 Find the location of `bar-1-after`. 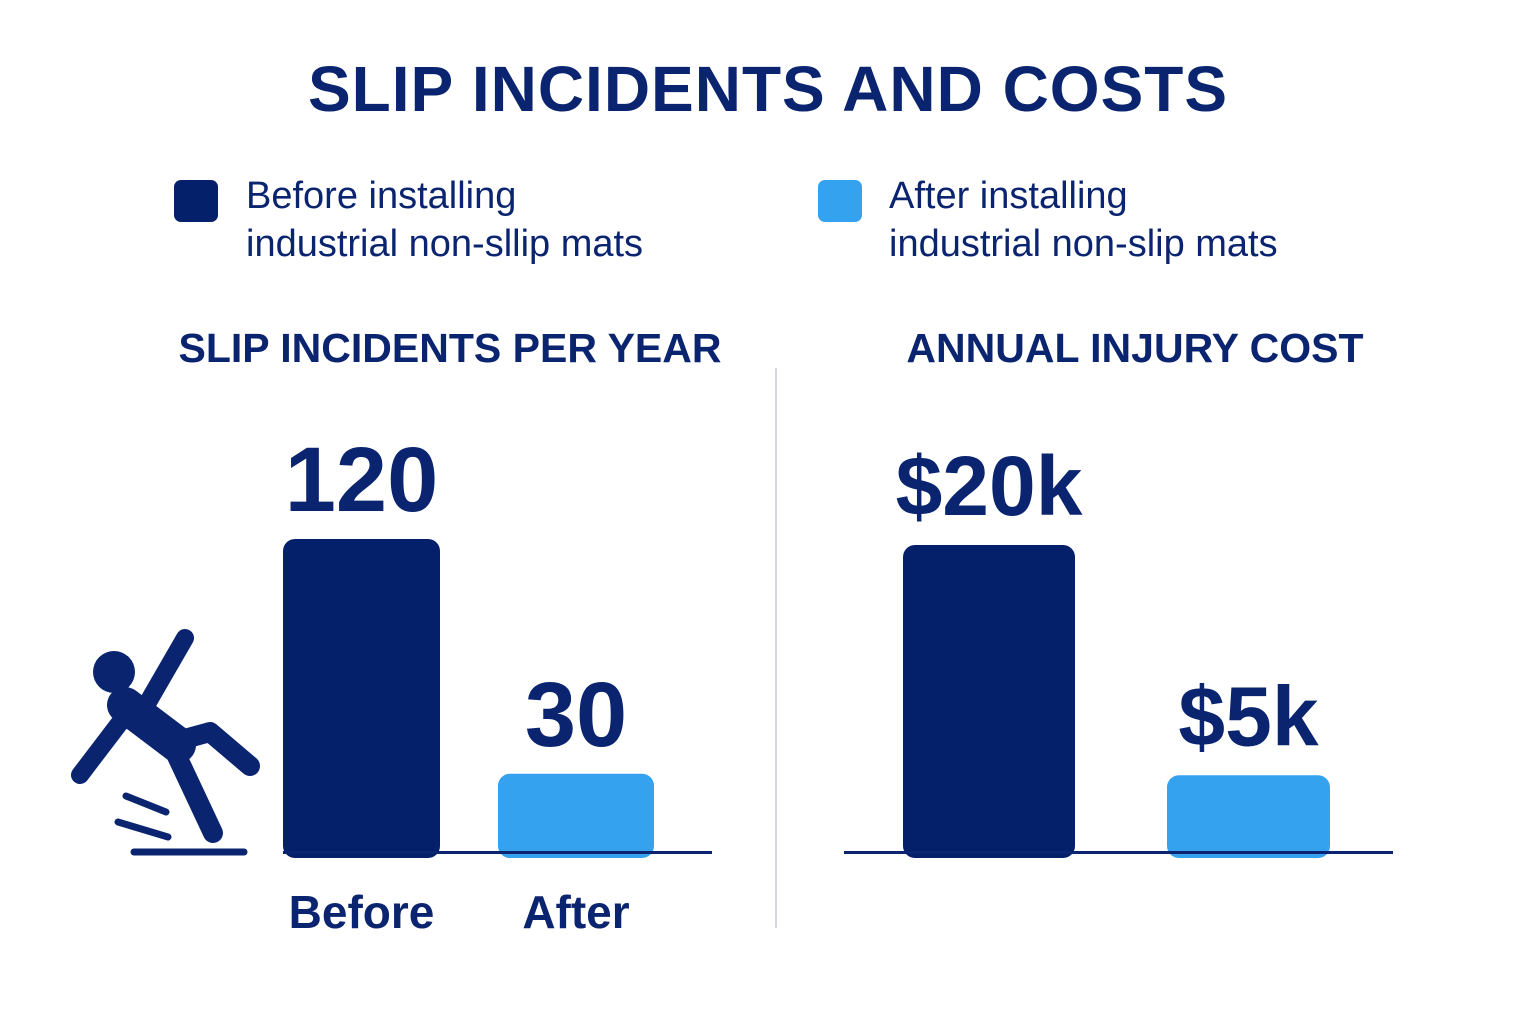

bar-1-after is located at coordinates (1248, 816).